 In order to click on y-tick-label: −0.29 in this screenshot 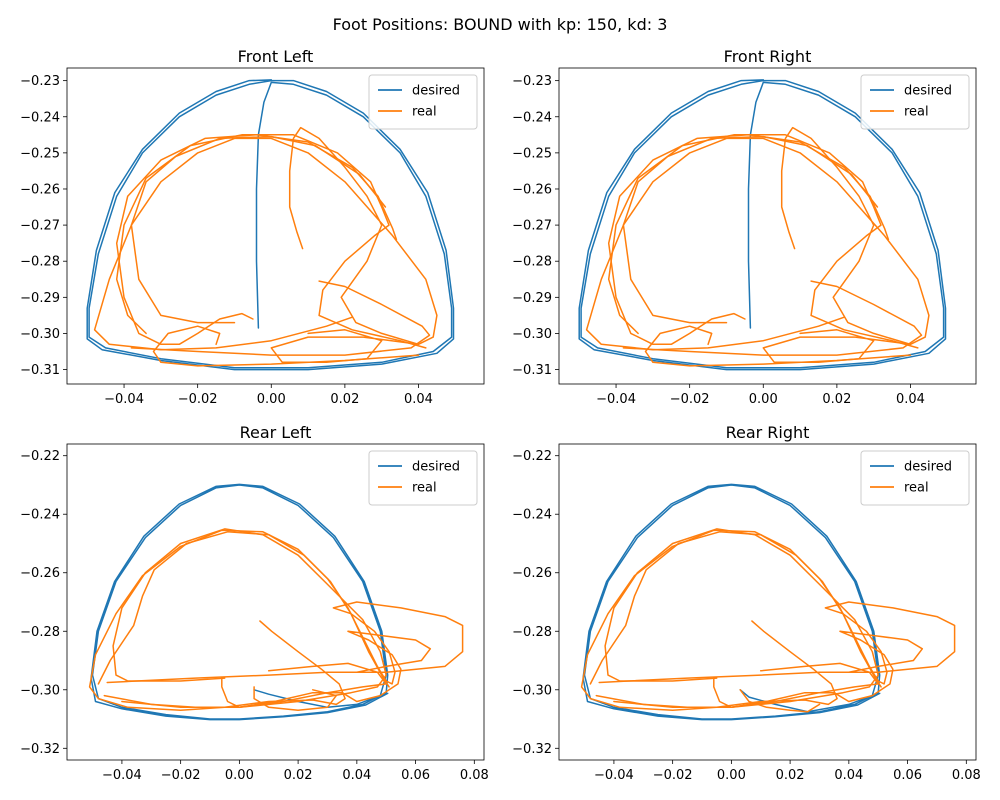, I will do `click(532, 298)`.